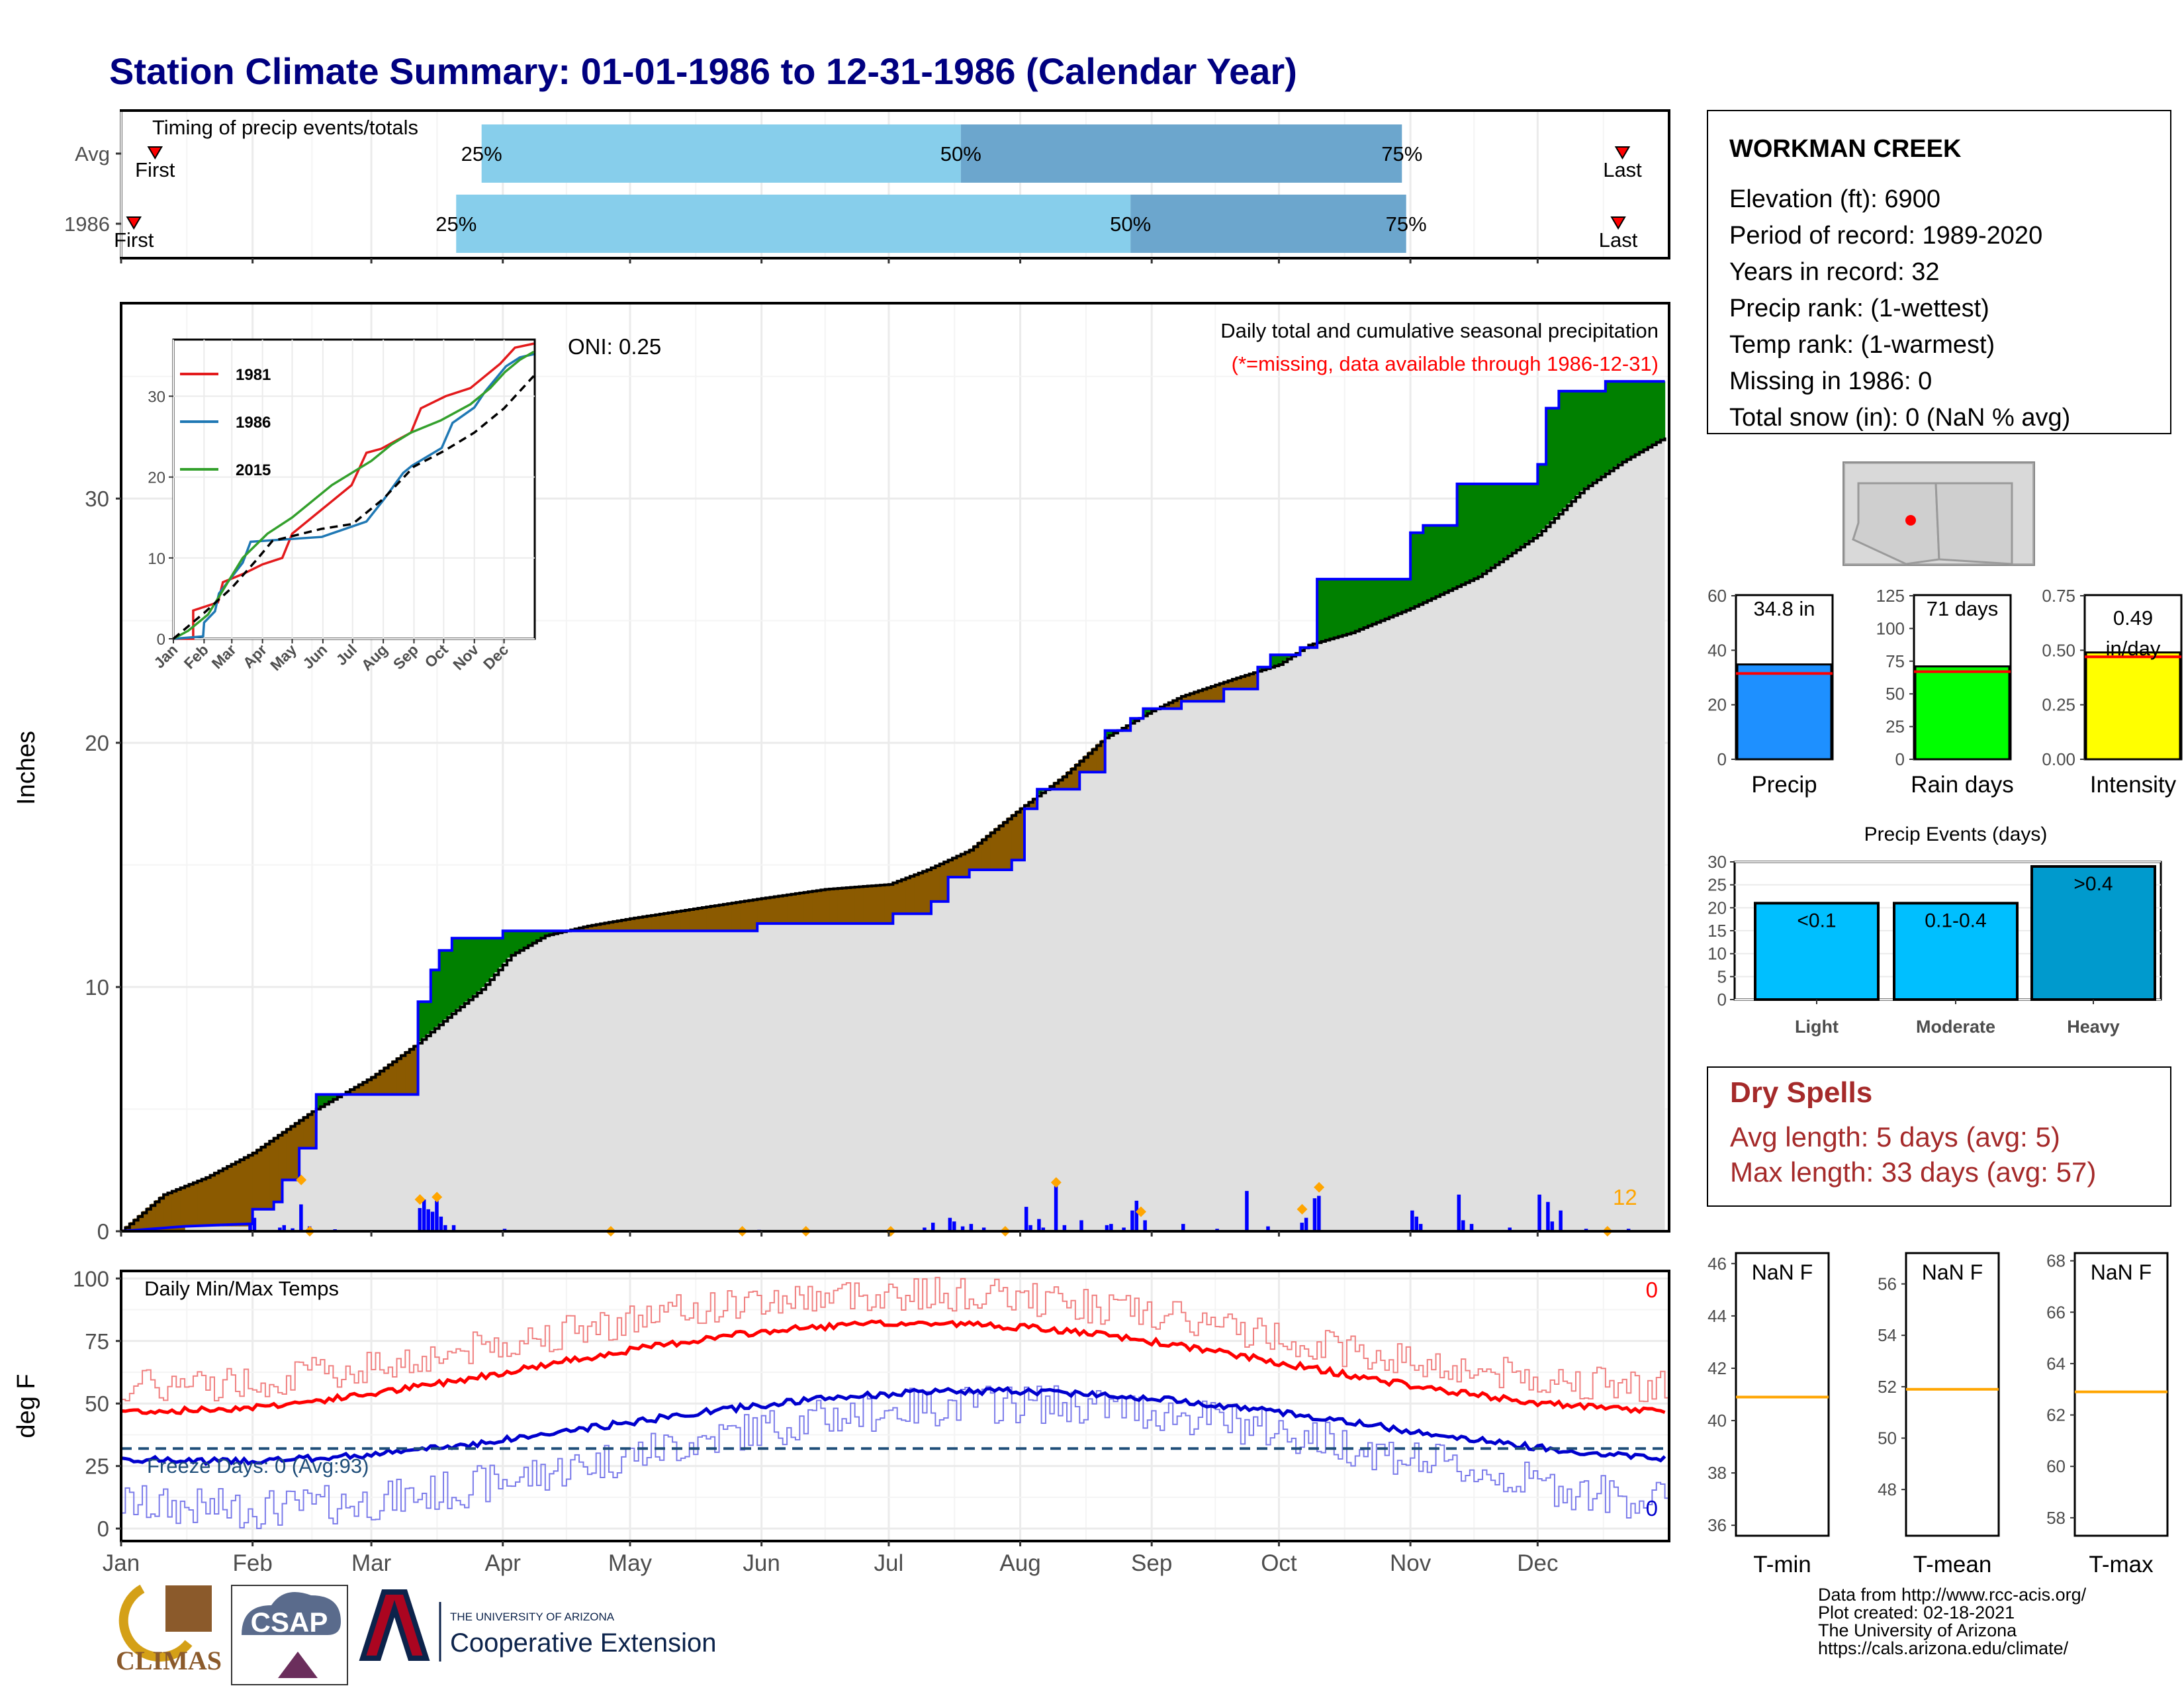 The image size is (2184, 1688). I want to click on summary-value-label: 0.49, so click(2133, 618).